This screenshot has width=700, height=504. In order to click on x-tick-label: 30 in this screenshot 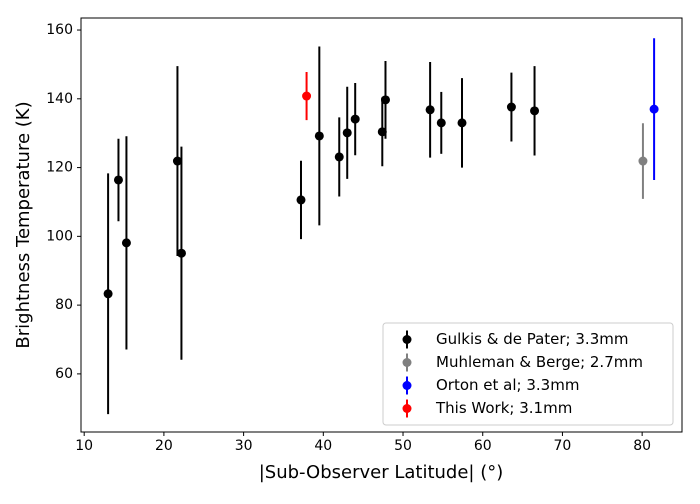, I will do `click(244, 446)`.